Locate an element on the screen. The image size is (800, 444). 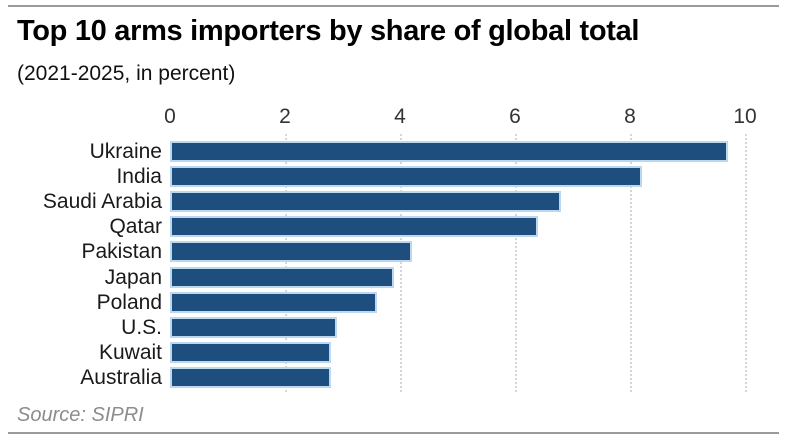
bar-row: Japan is located at coordinates (400, 276).